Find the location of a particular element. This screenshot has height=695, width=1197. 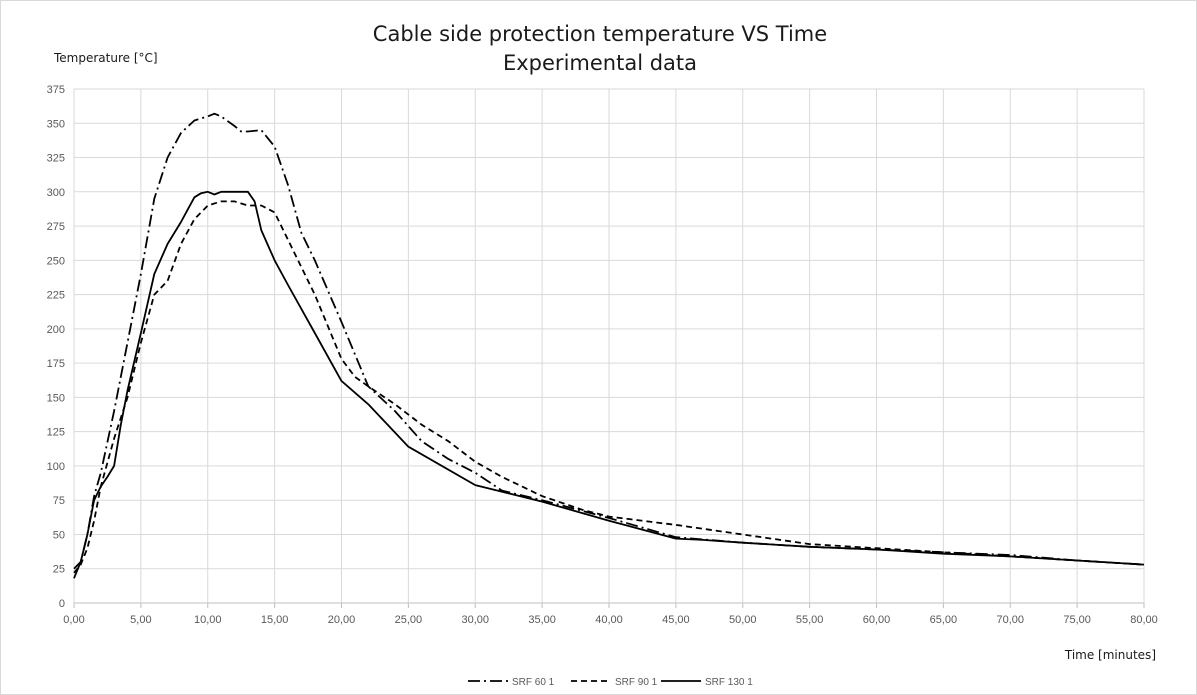

x-tick-label: 45,00 is located at coordinates (676, 620).